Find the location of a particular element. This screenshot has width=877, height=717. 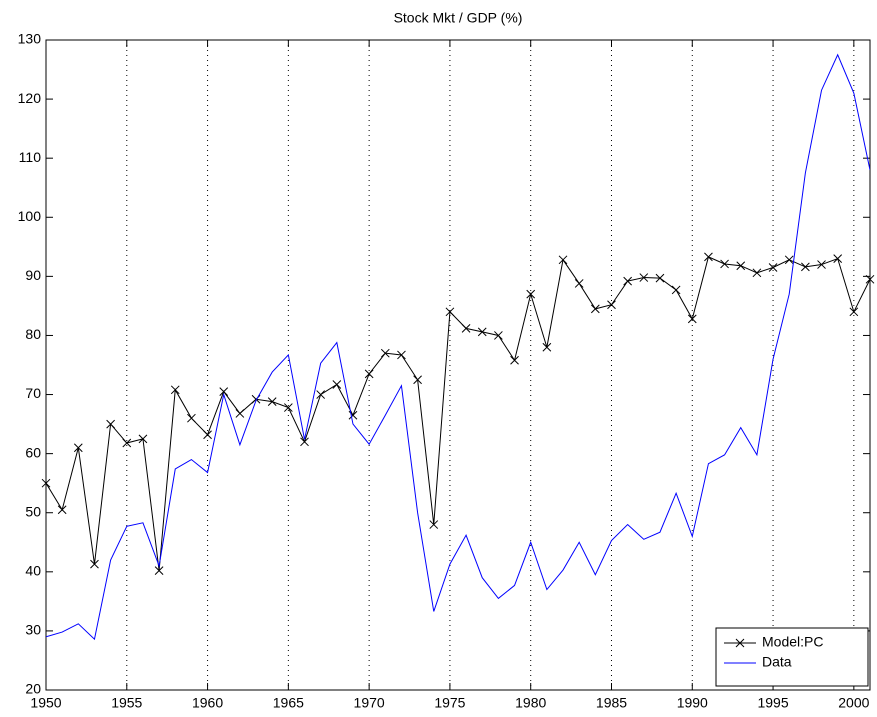

y-tick-label: 50 is located at coordinates (33, 511).